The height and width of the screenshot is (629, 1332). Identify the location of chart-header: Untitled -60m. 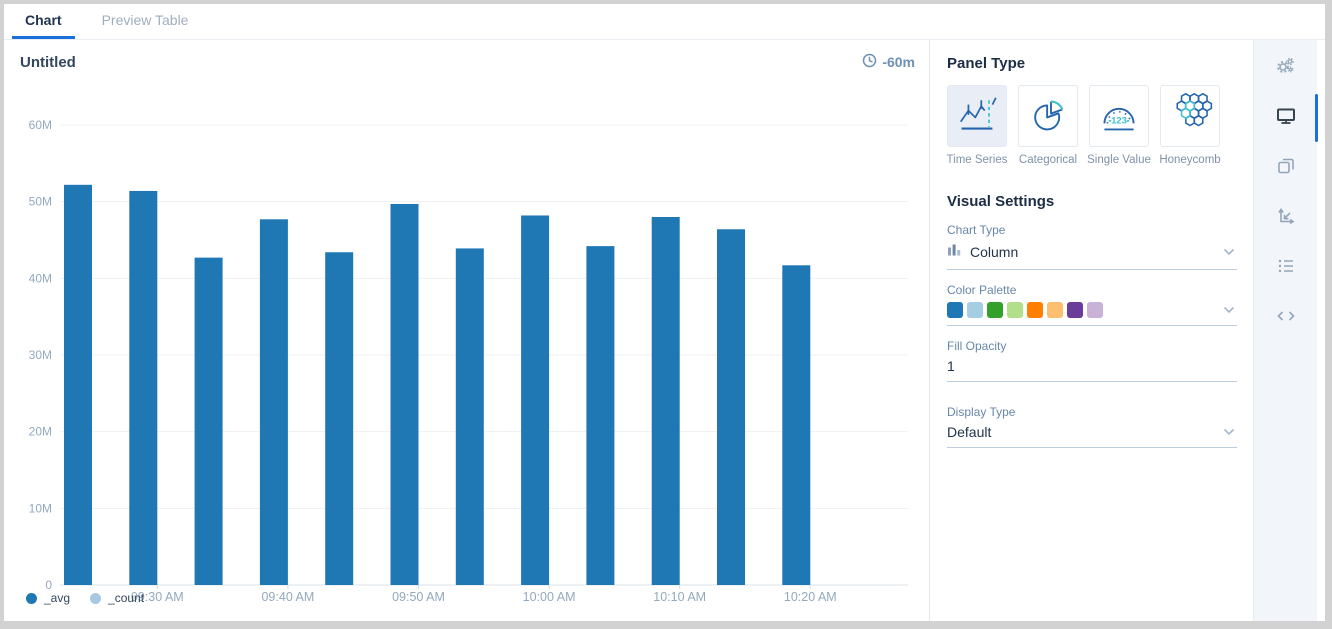
(466, 55).